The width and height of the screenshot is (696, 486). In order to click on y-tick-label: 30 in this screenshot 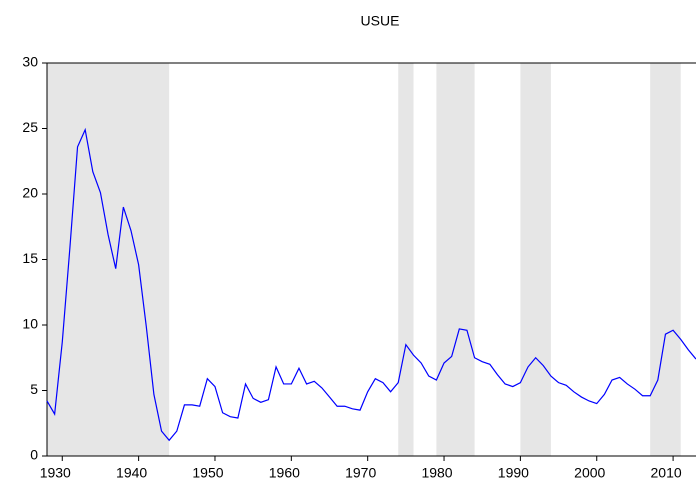, I will do `click(30, 62)`.